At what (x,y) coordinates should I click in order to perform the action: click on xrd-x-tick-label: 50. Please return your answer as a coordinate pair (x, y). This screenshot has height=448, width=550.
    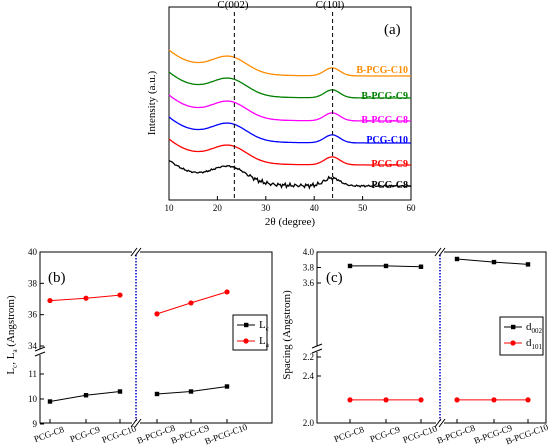
    Looking at the image, I should click on (363, 208).